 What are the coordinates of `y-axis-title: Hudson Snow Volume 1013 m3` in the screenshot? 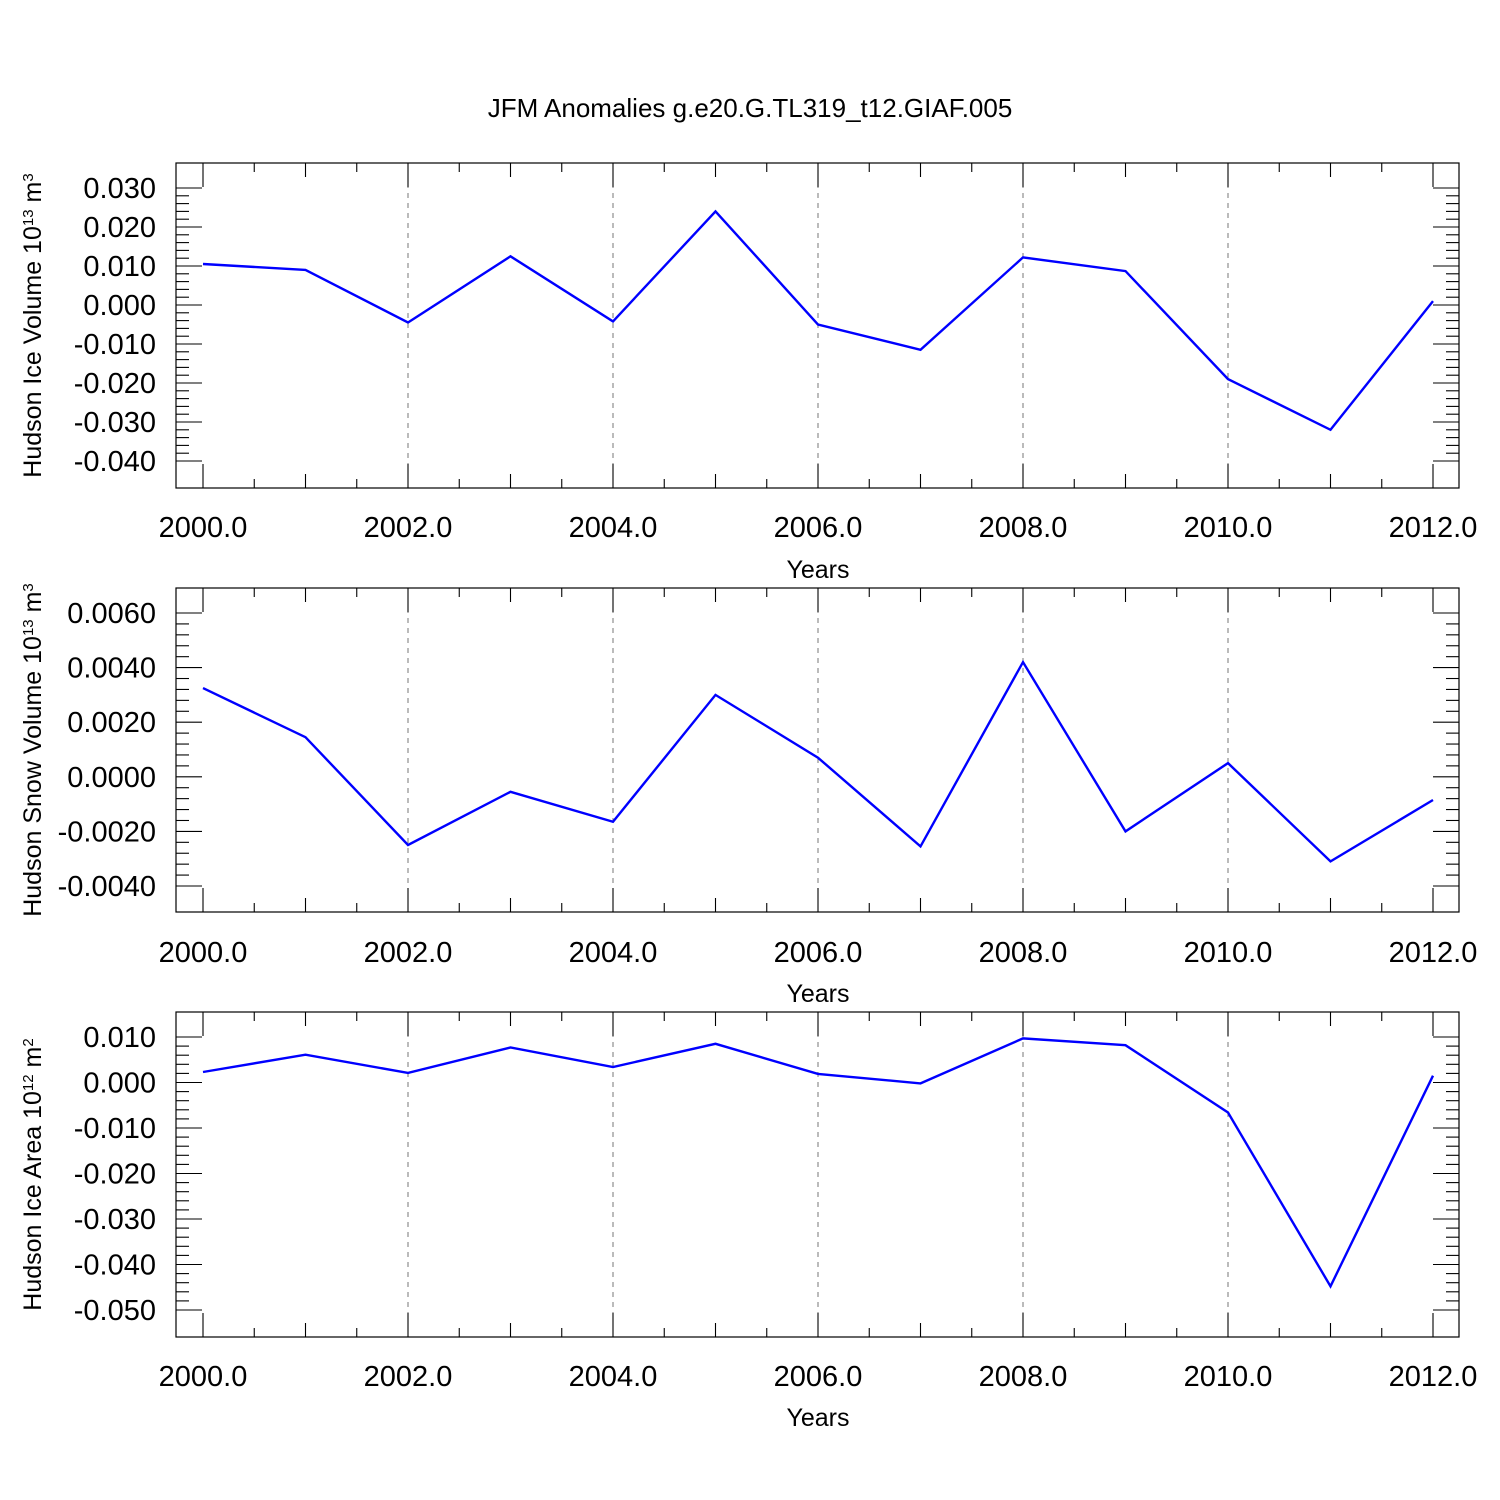 It's located at (33, 750).